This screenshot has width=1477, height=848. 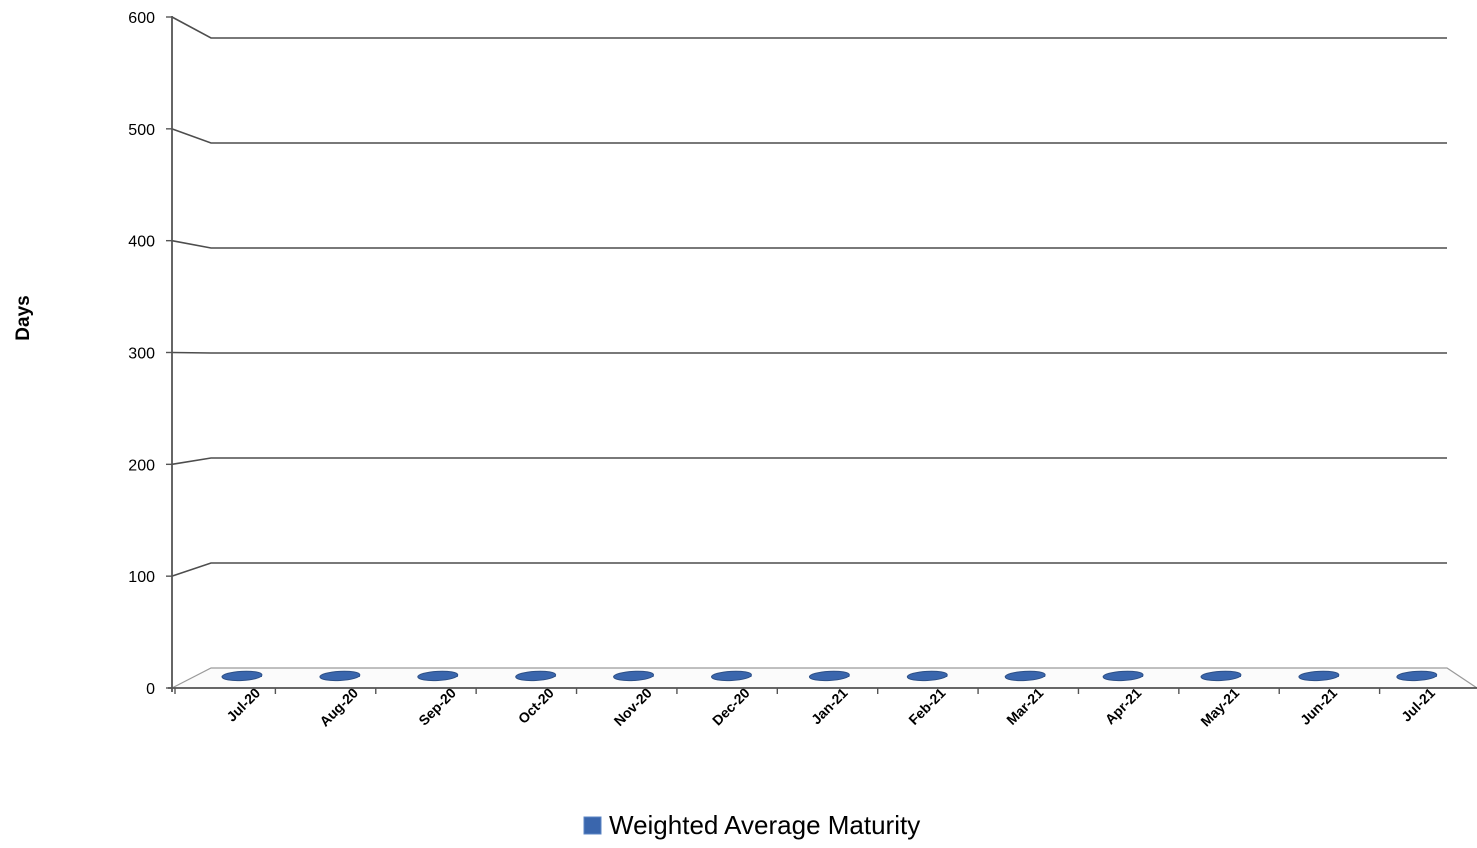 I want to click on y-tick-label: 100, so click(x=141, y=577).